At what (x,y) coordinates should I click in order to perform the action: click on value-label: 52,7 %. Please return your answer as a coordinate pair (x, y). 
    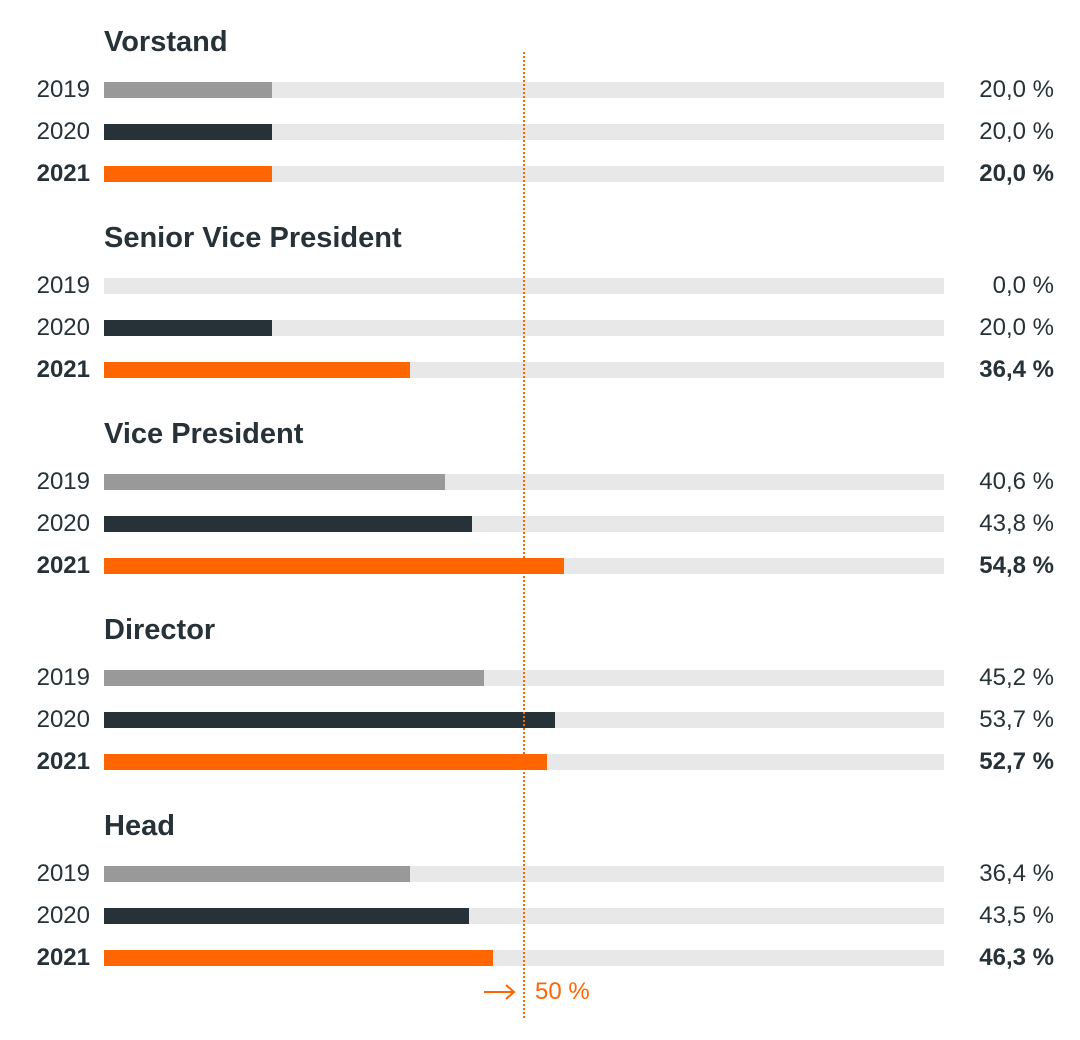
    Looking at the image, I should click on (1016, 761).